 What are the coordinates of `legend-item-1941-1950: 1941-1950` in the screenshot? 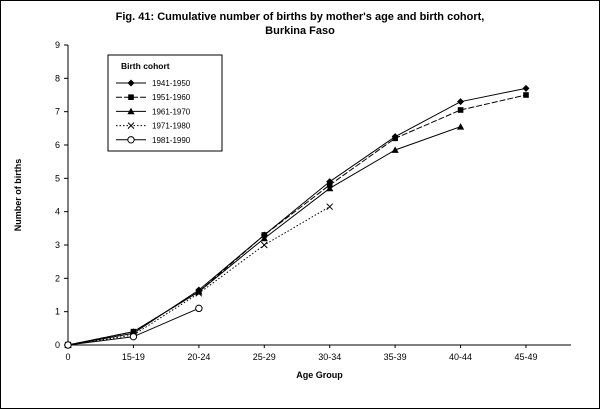 It's located at (153, 83).